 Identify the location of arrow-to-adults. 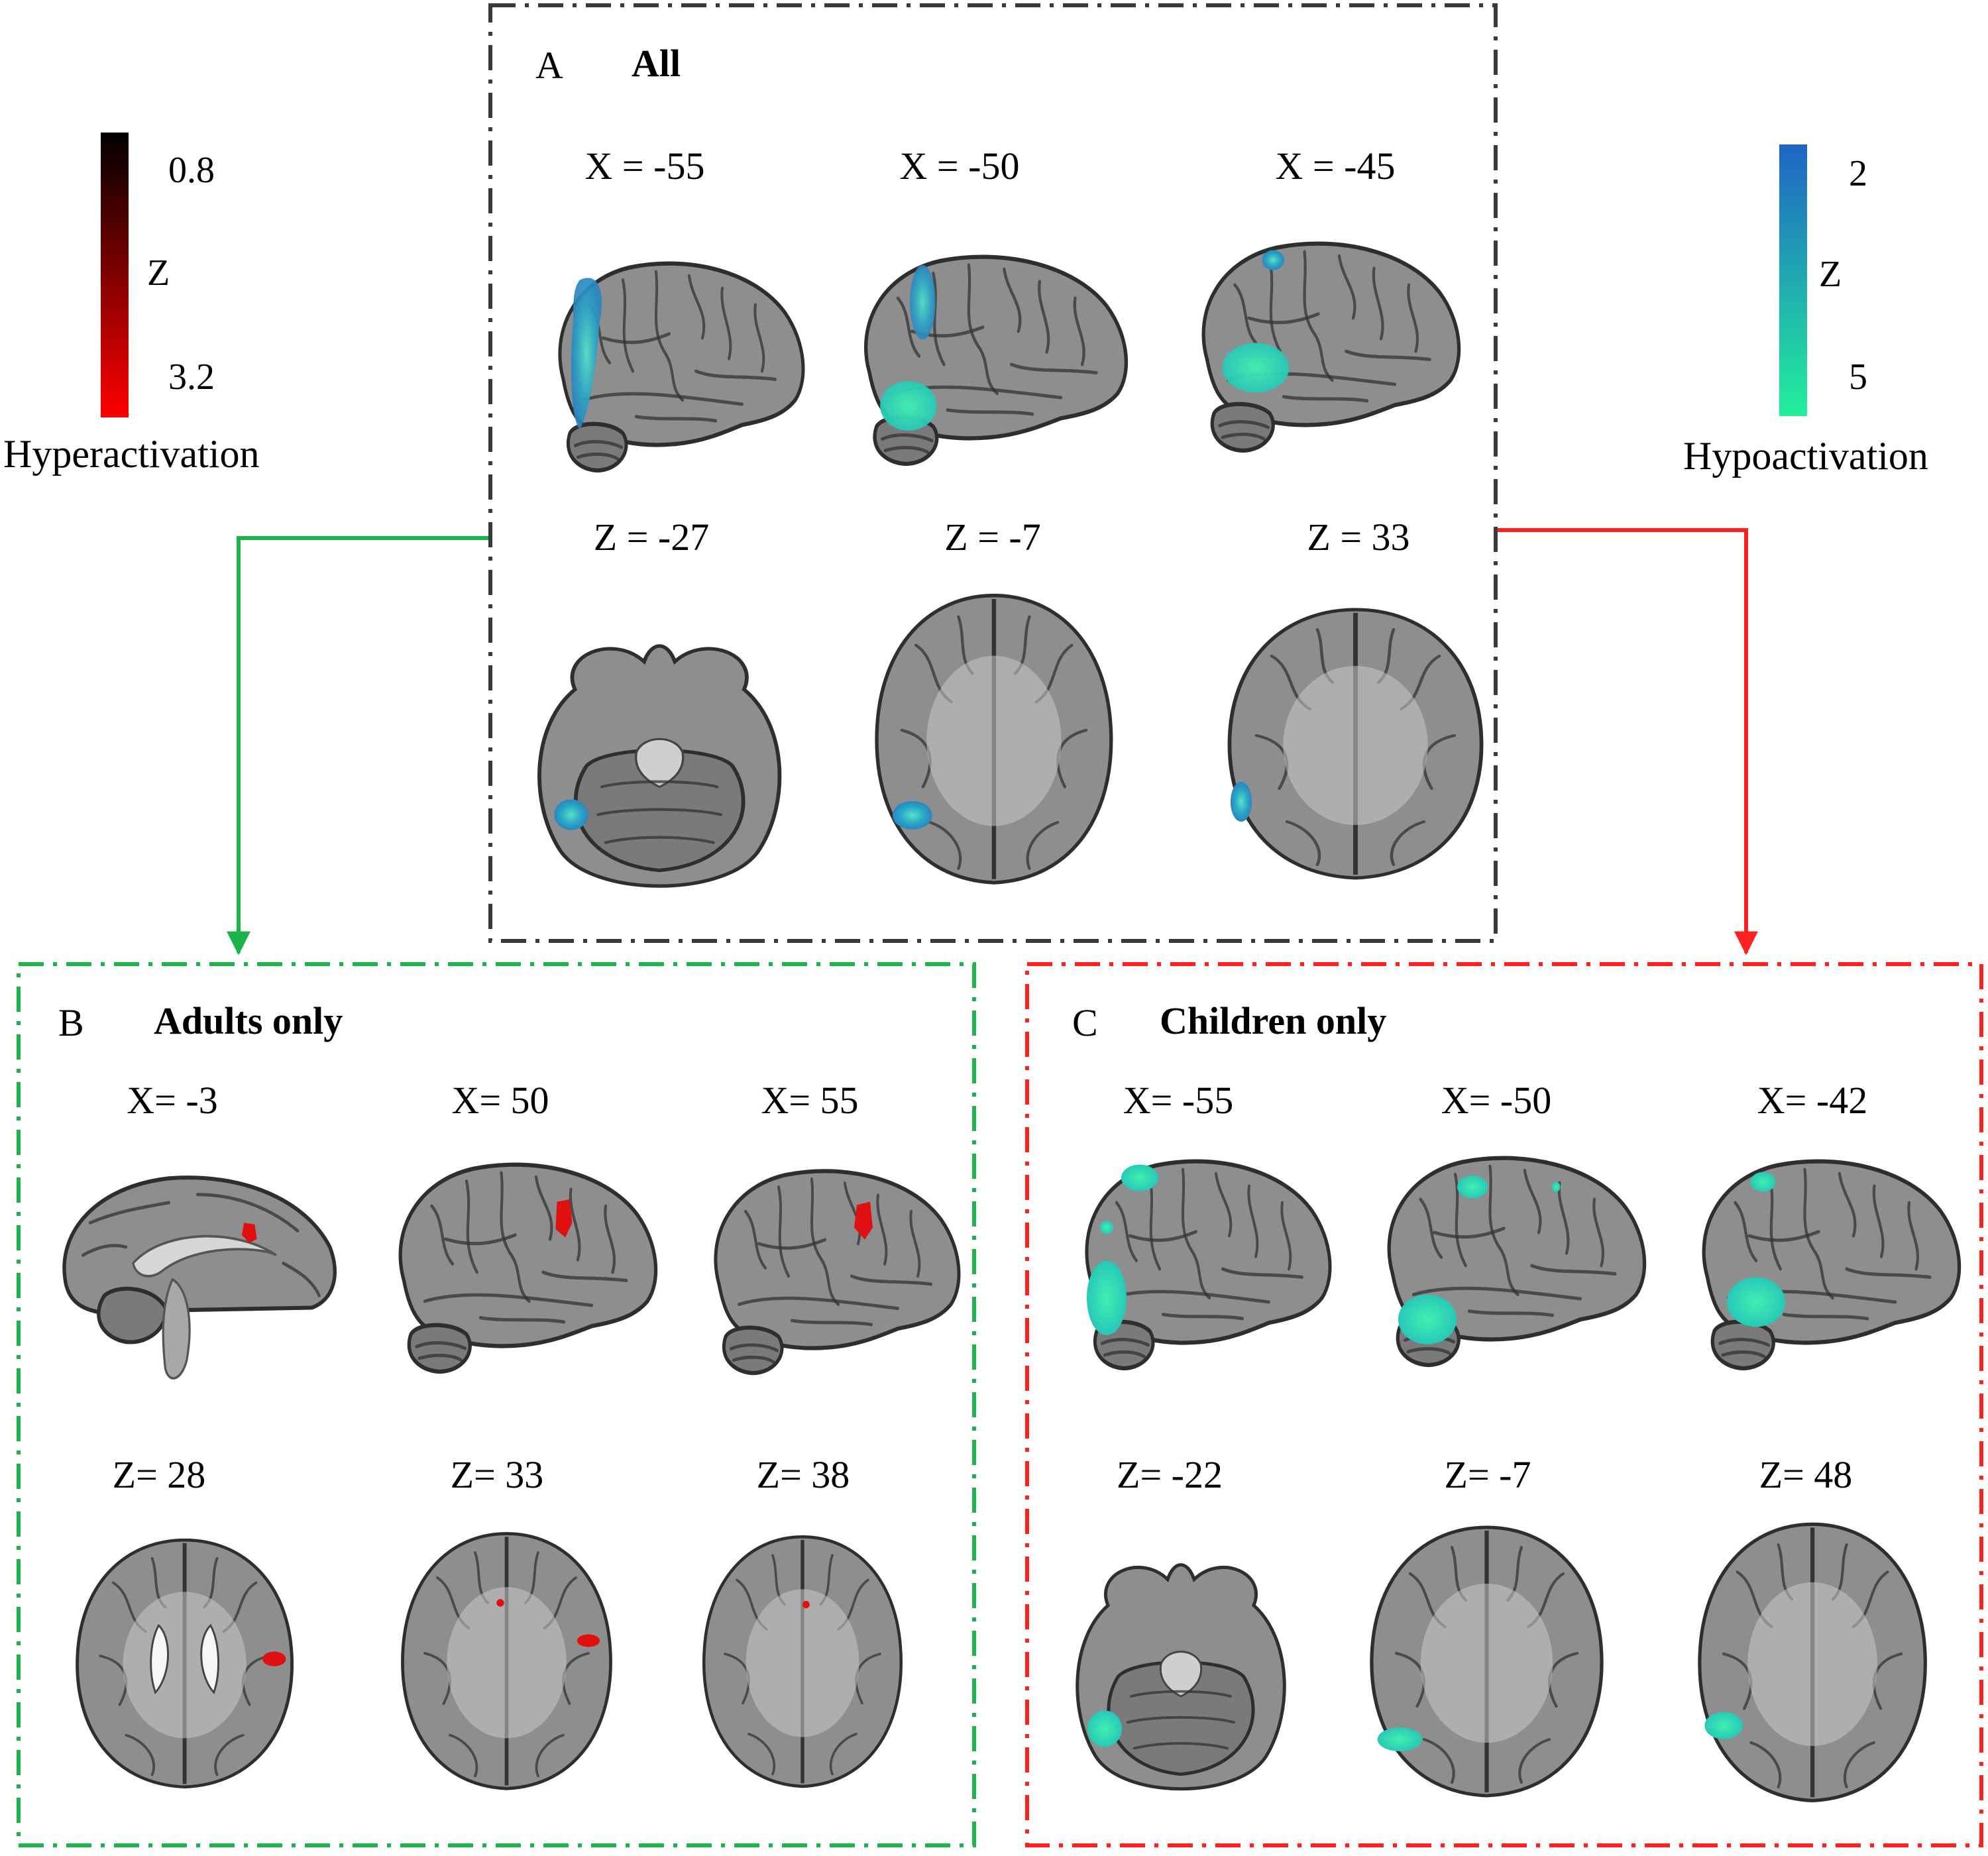
(358, 746).